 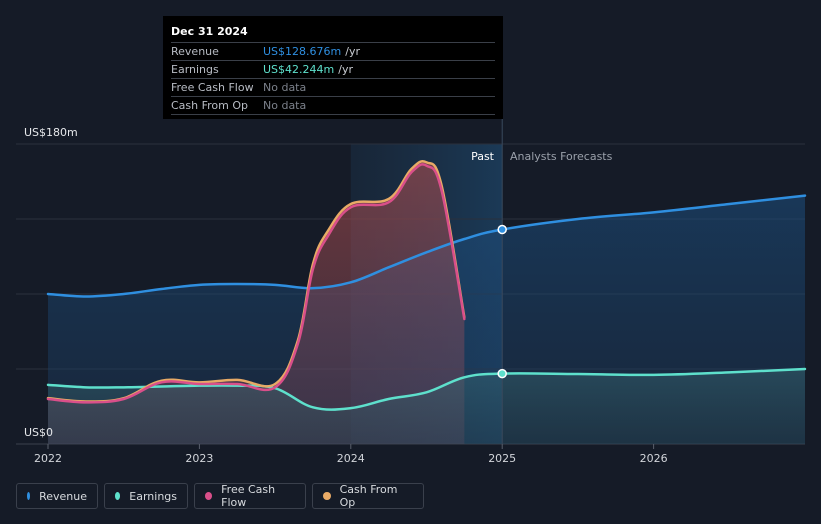 I want to click on legend-item-fcf: Free Cash Flow, so click(x=250, y=496).